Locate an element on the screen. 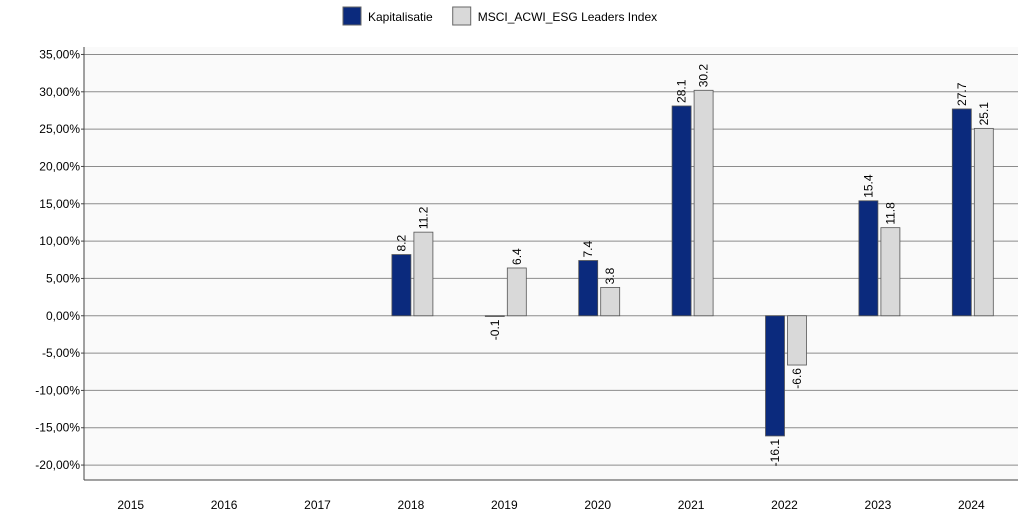  y-tick-label: 25,00% is located at coordinates (59, 129).